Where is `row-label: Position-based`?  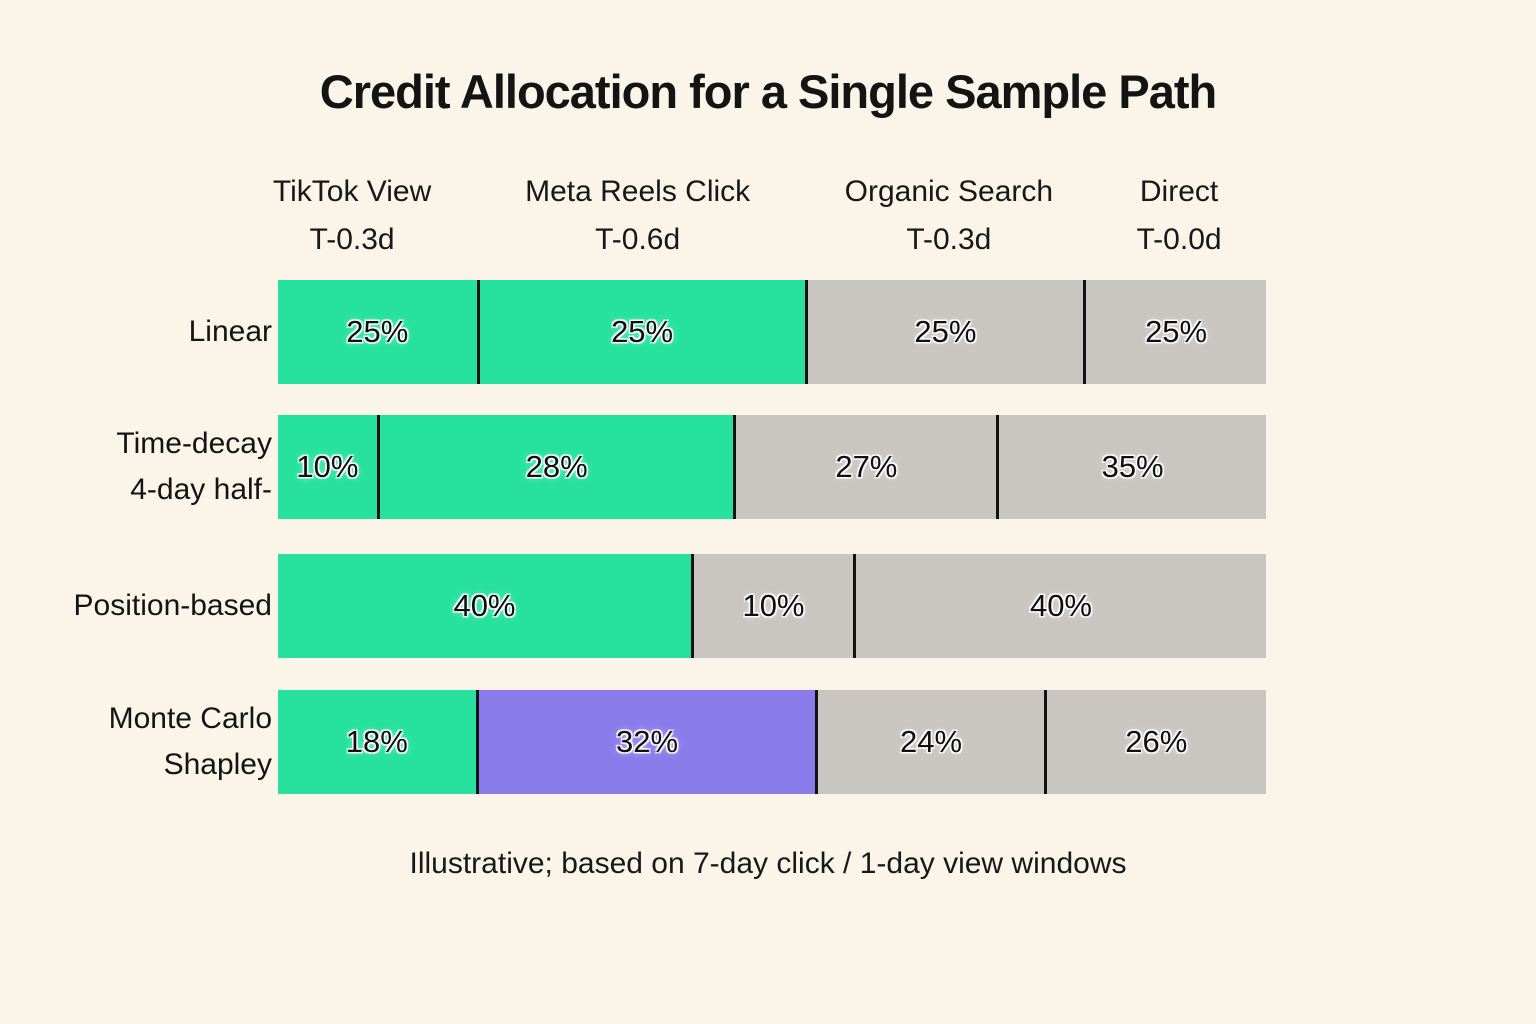
row-label: Position-based is located at coordinates (172, 605).